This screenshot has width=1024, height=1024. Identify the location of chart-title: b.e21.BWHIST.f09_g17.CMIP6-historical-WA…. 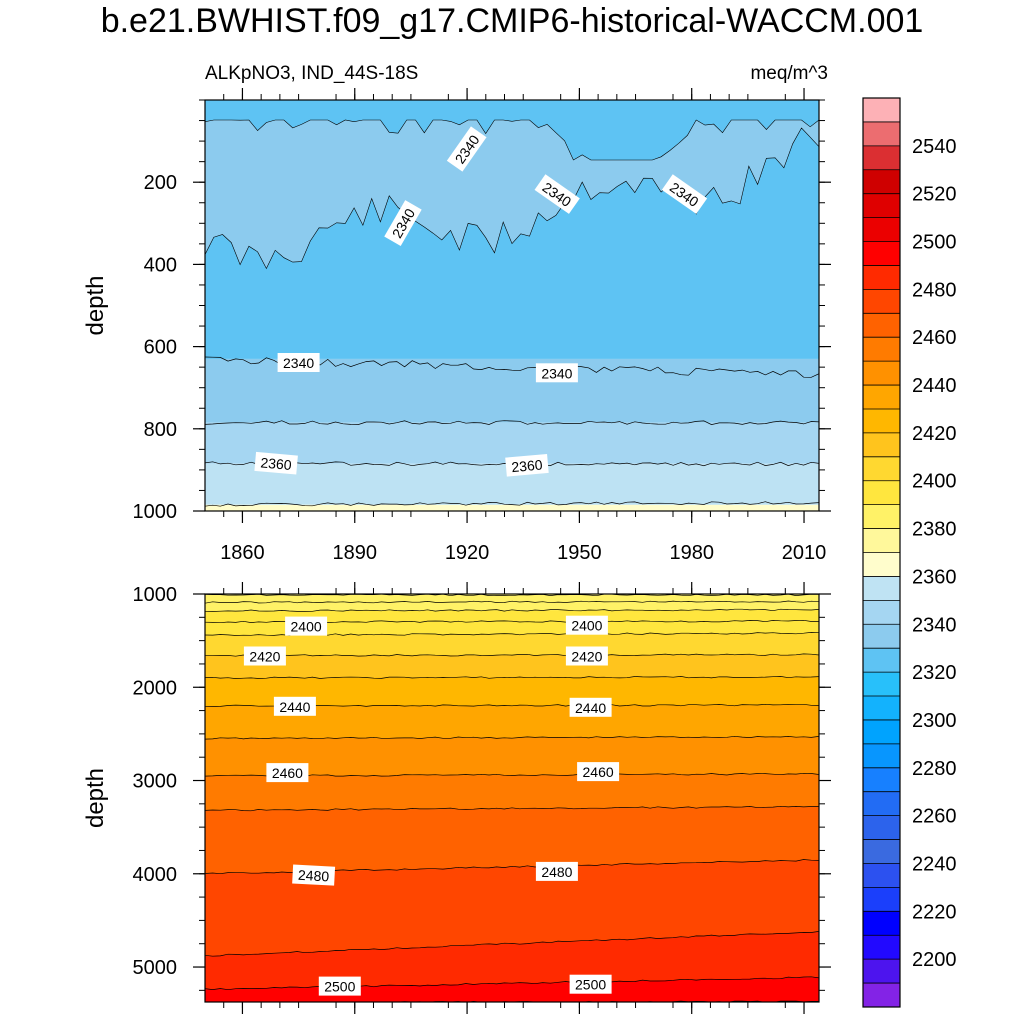
(512, 21).